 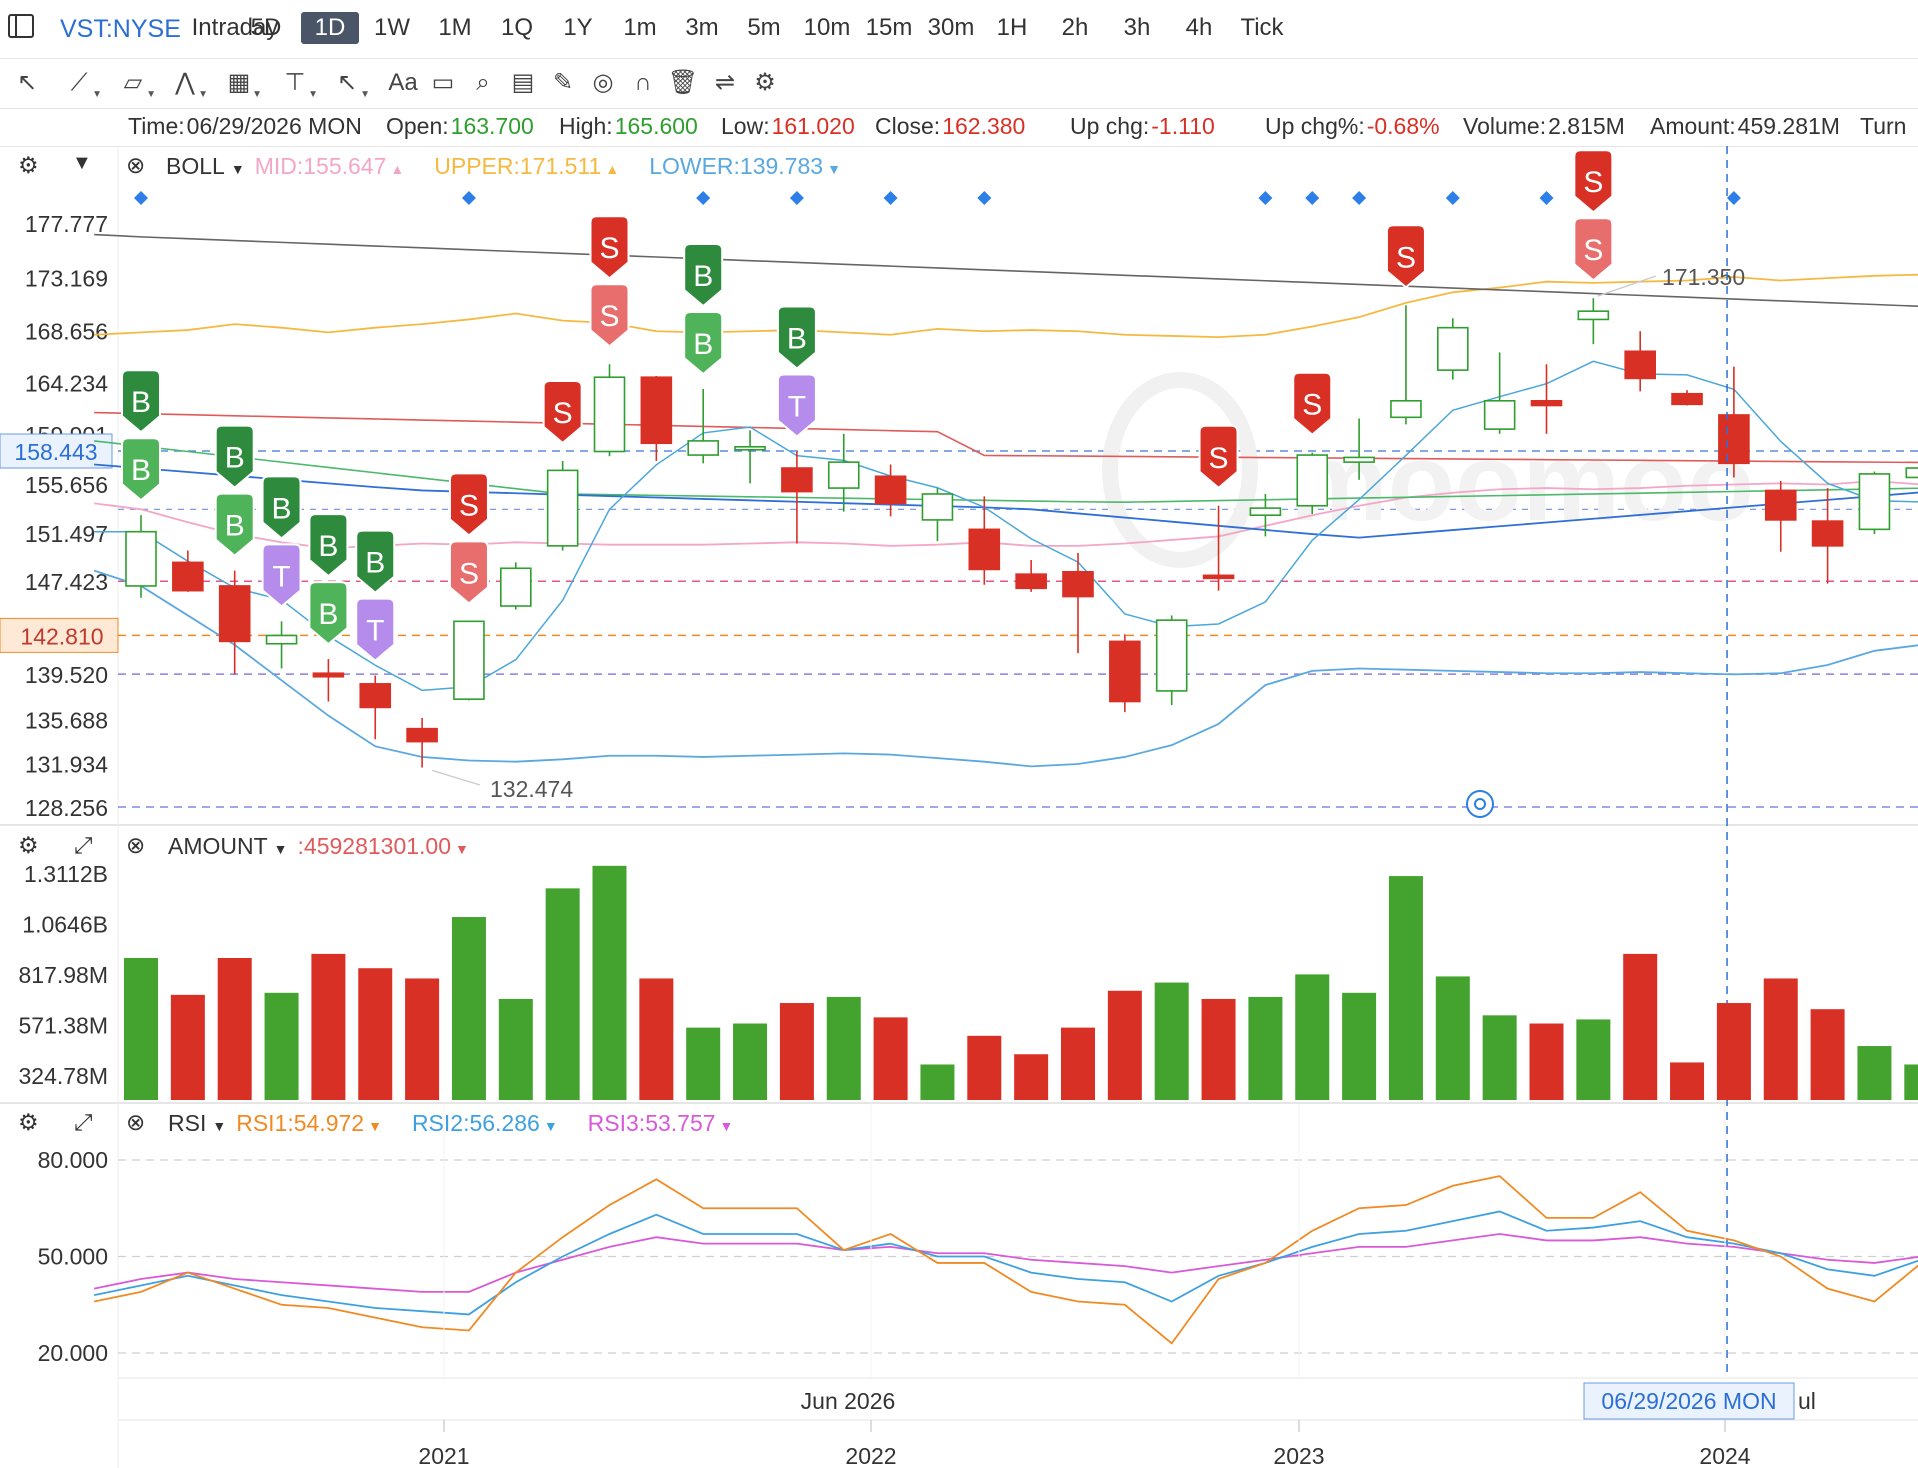 What do you see at coordinates (274, 126) in the screenshot?
I see `info-value: 06/29/2026 MON` at bounding box center [274, 126].